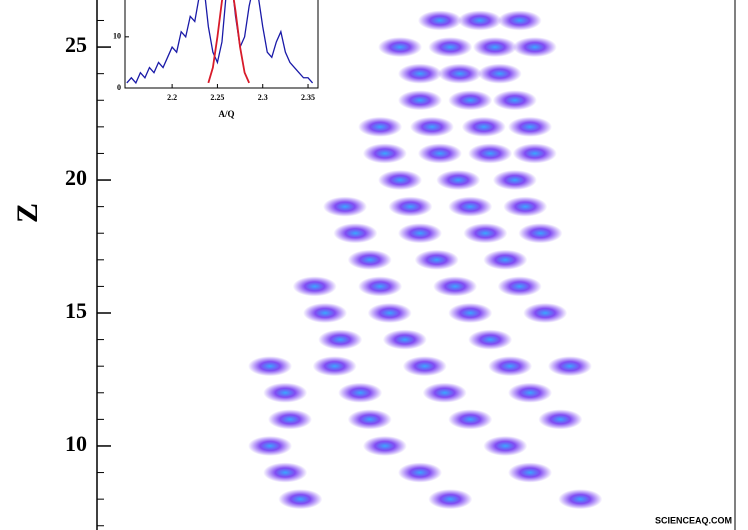 This screenshot has height=530, width=748. I want to click on x-tick-label: 2.3, so click(263, 97).